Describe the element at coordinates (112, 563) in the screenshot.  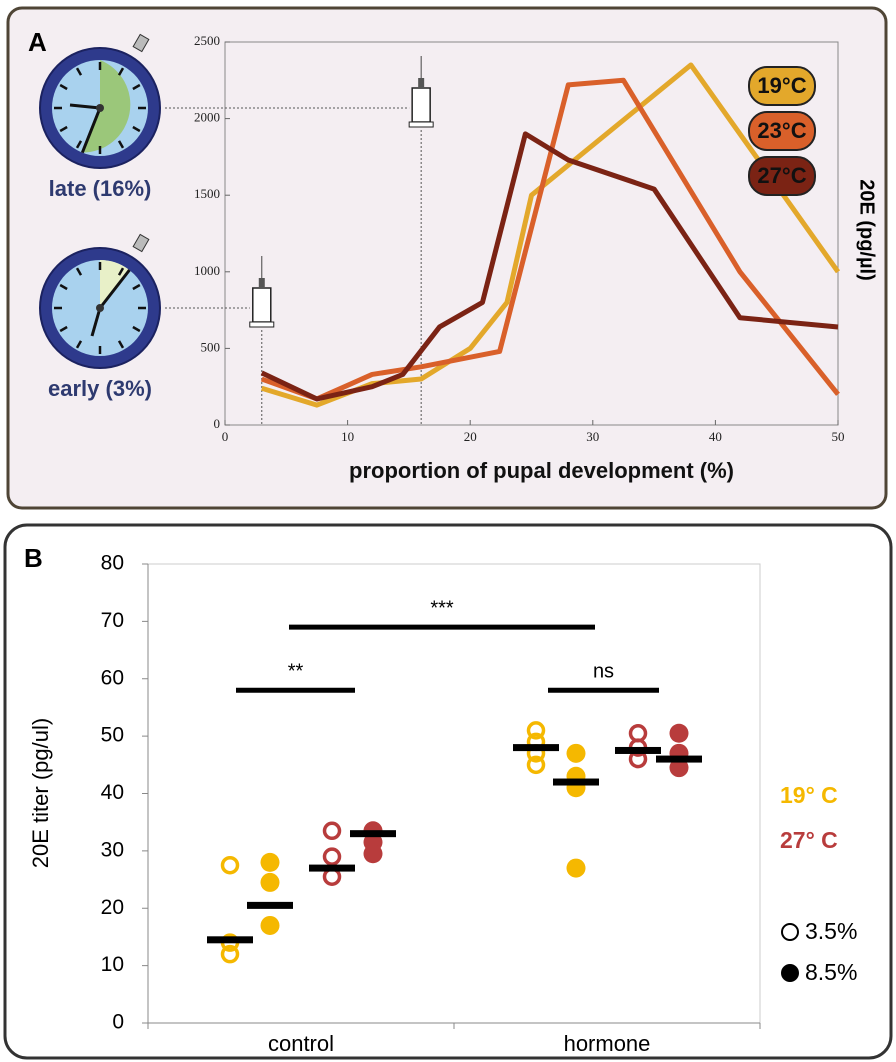
I see `y-tick-label: 80` at that location.